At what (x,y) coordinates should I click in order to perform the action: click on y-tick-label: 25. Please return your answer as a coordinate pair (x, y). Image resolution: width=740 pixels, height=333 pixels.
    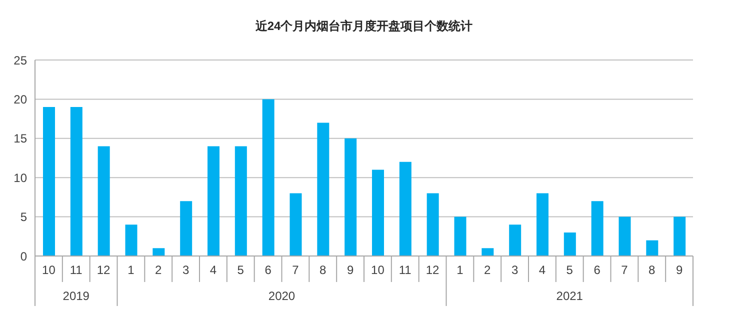
    Looking at the image, I should click on (21, 60).